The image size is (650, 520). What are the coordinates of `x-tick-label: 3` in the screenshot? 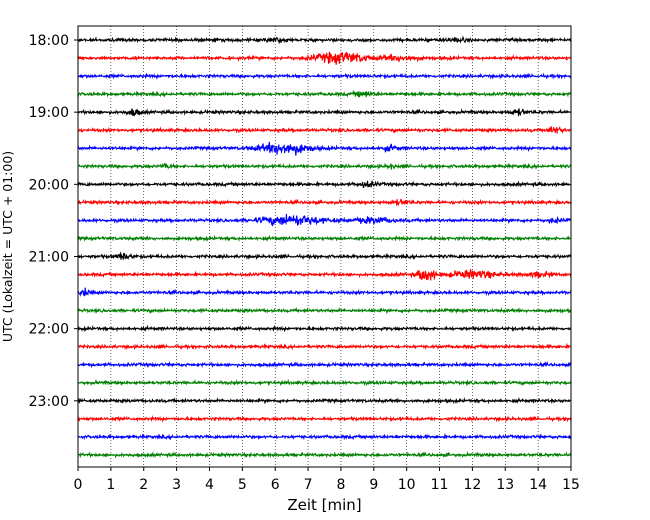 It's located at (176, 485).